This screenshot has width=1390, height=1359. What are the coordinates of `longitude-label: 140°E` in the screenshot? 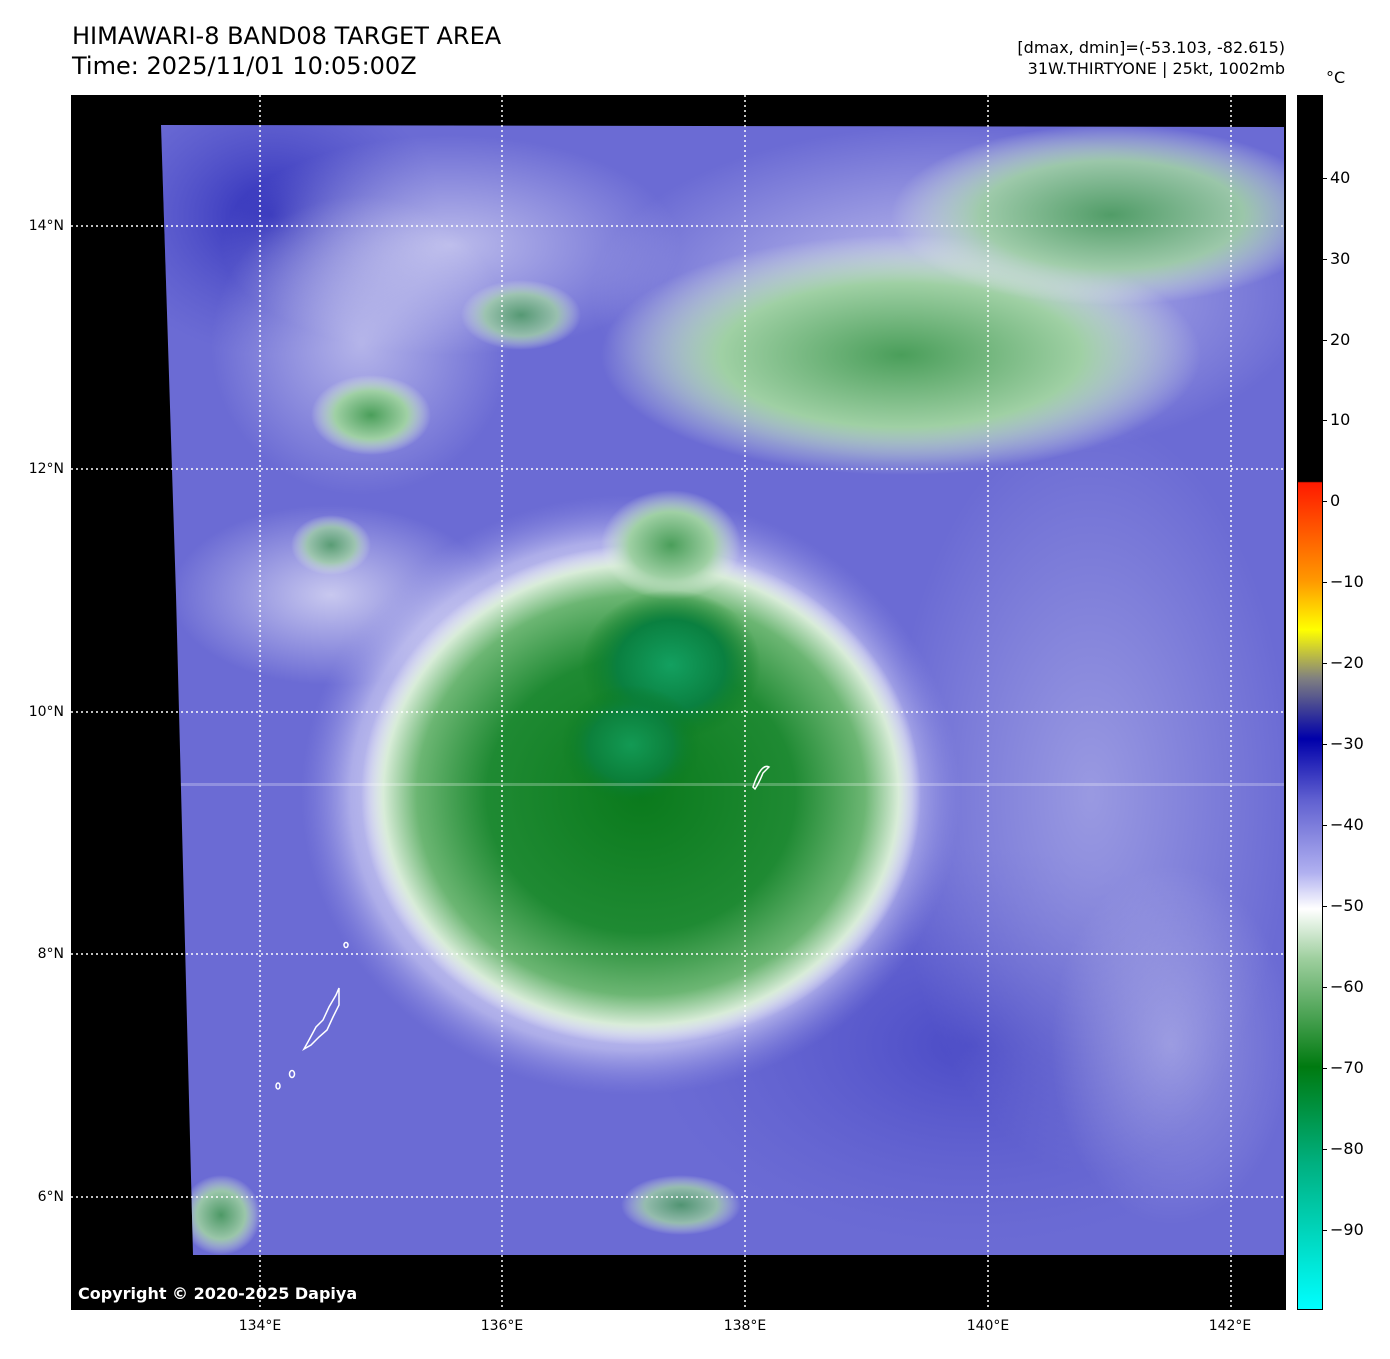 It's located at (988, 1326).